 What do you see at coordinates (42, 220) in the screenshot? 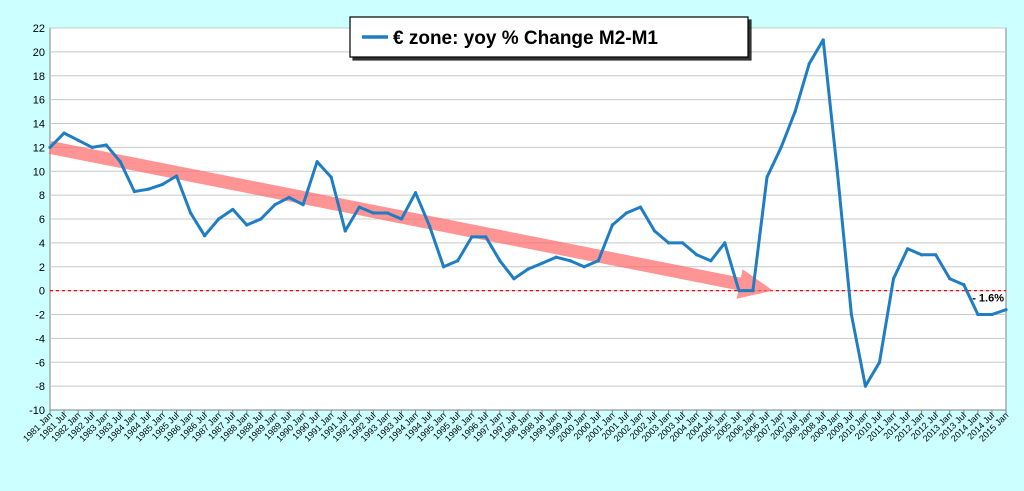
I see `y-tick-label: 6` at bounding box center [42, 220].